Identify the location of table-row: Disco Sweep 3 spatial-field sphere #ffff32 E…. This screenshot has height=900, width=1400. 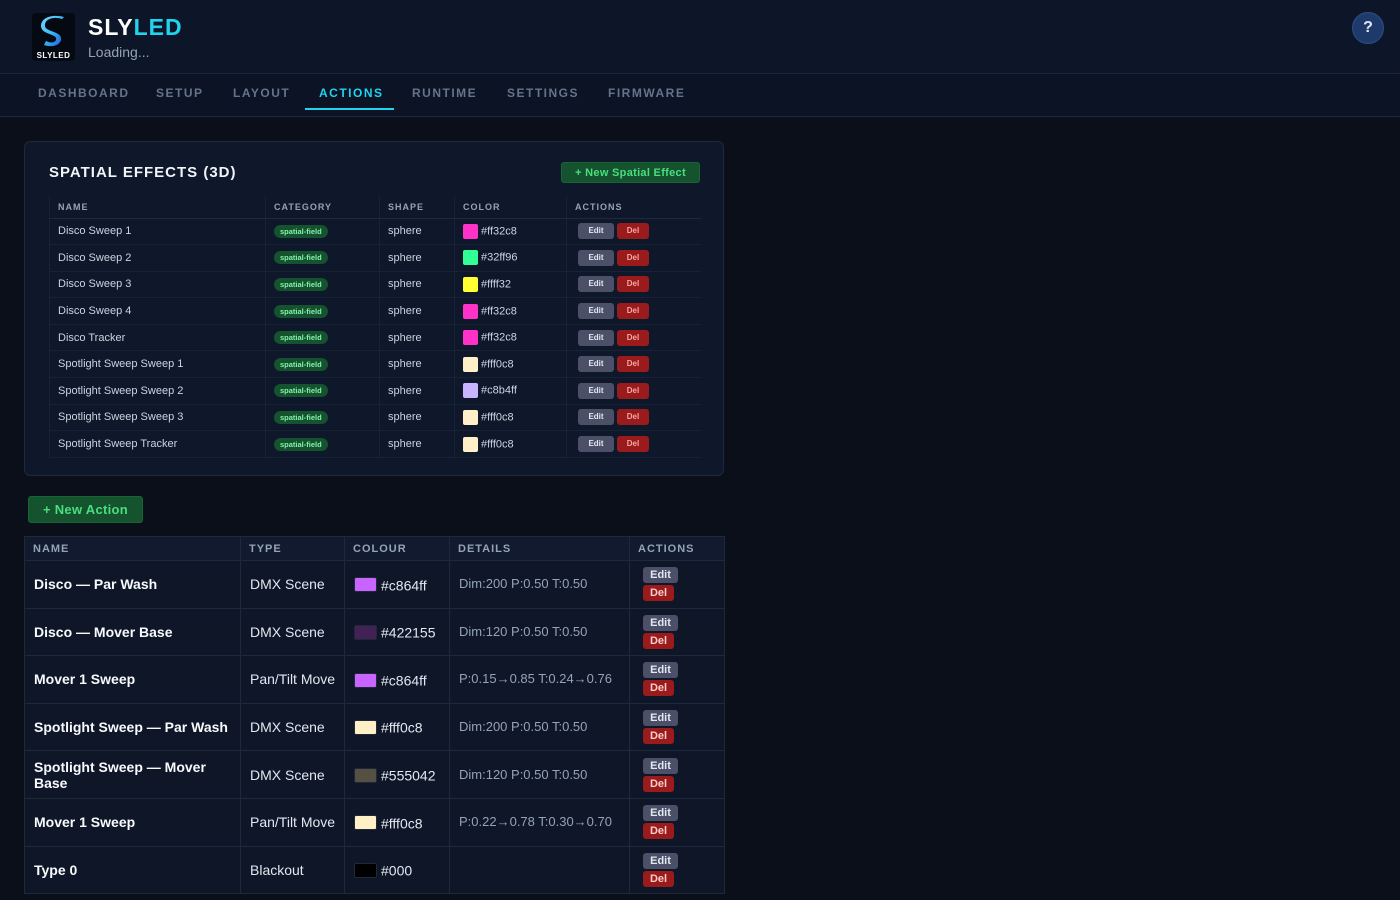
(375, 284).